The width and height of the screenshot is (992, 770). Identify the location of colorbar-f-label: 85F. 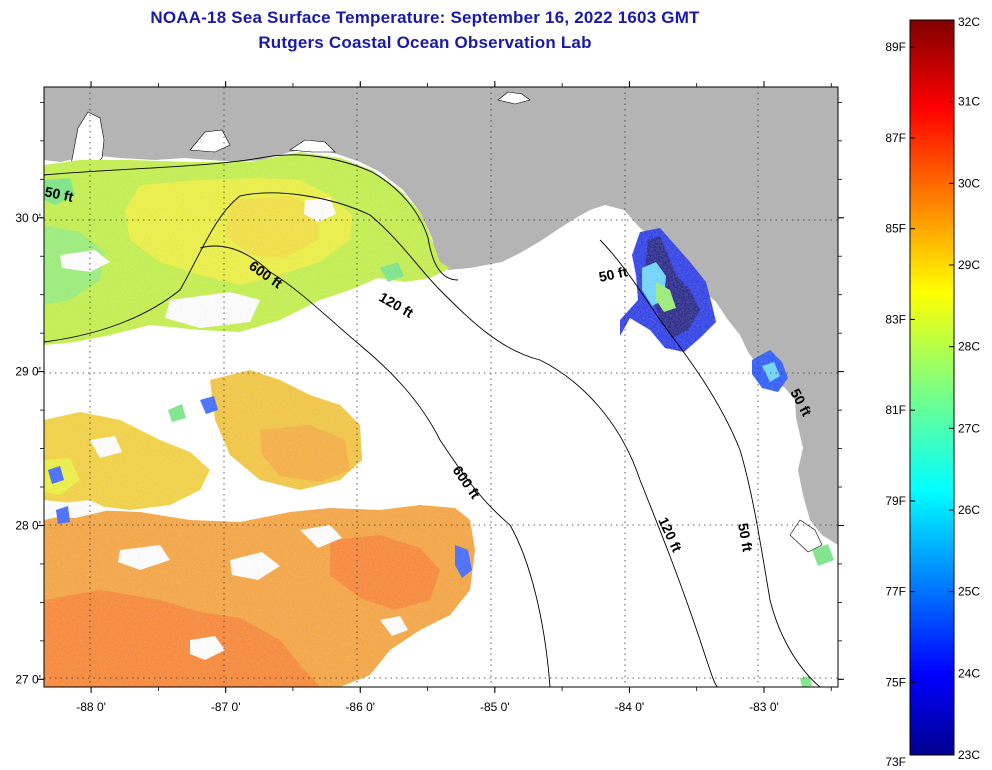
(895, 229).